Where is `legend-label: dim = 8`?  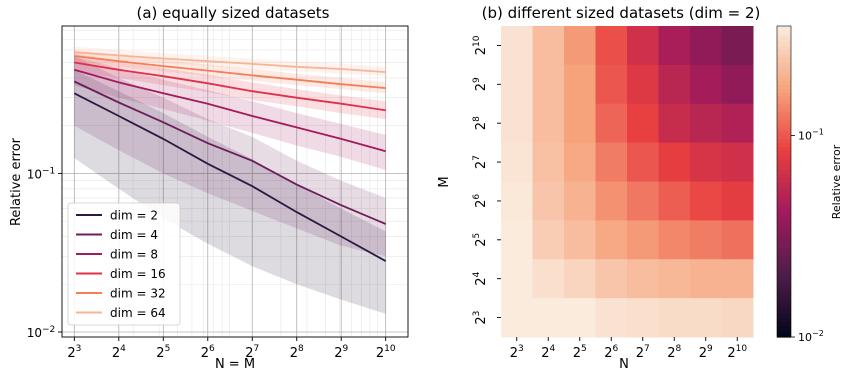 legend-label: dim = 8 is located at coordinates (134, 255).